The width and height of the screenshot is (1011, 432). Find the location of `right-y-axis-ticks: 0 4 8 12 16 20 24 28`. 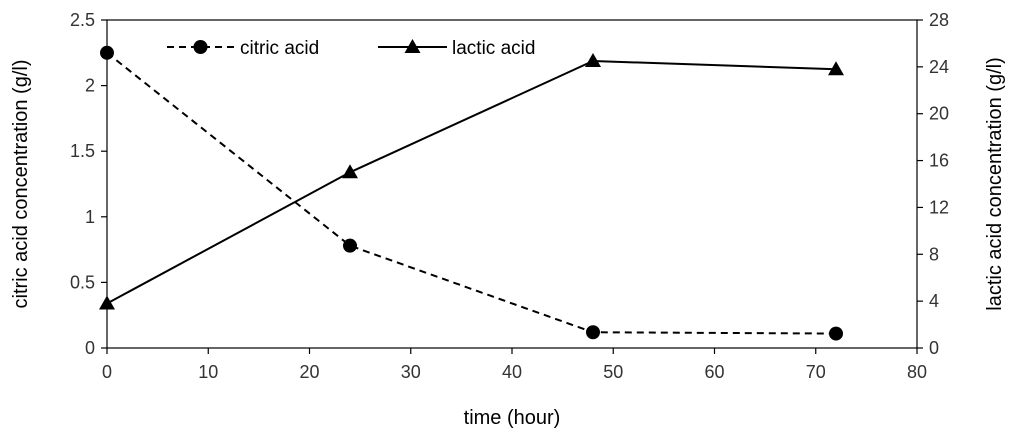

right-y-axis-ticks: 0 4 8 12 16 20 24 28 is located at coordinates (933, 184).